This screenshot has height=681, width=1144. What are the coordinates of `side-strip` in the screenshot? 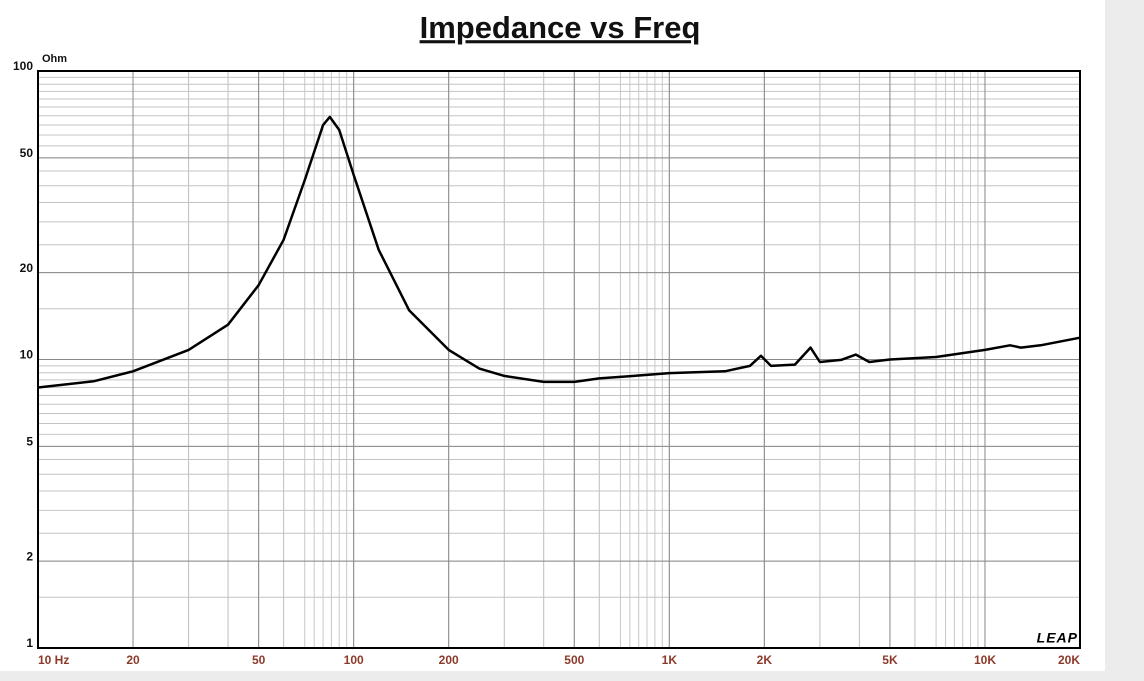 It's located at (1124, 340).